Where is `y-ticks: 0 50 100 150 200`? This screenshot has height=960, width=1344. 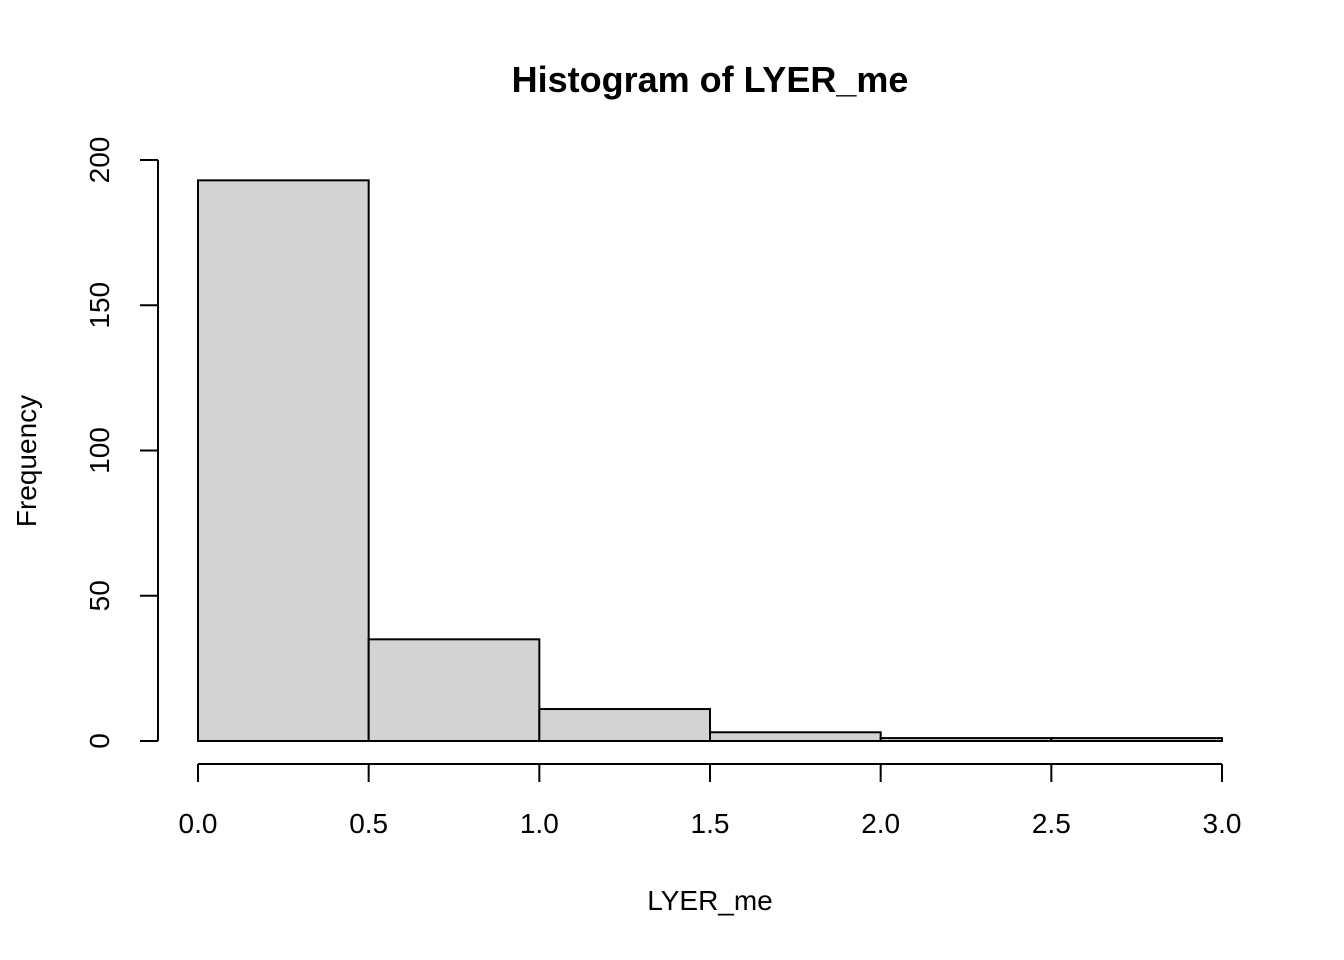 y-ticks: 0 50 100 150 200 is located at coordinates (121, 443).